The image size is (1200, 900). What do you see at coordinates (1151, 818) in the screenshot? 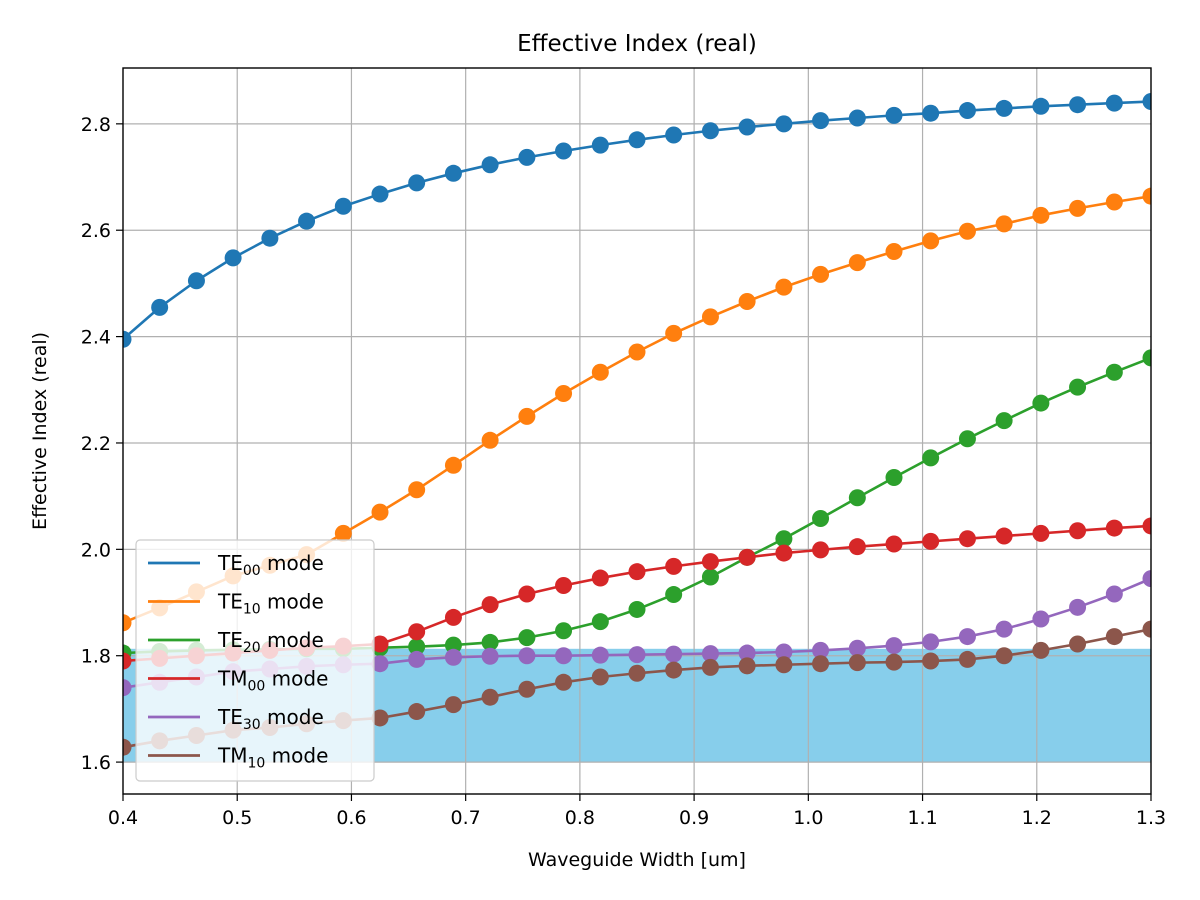
I see `x-tick-label: 1.3` at bounding box center [1151, 818].